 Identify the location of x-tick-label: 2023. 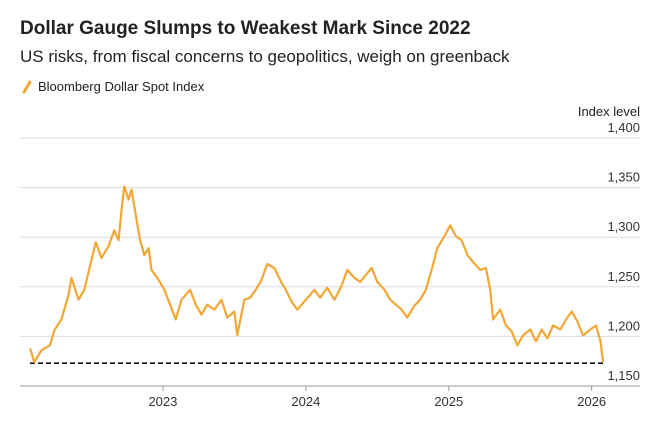
(162, 401).